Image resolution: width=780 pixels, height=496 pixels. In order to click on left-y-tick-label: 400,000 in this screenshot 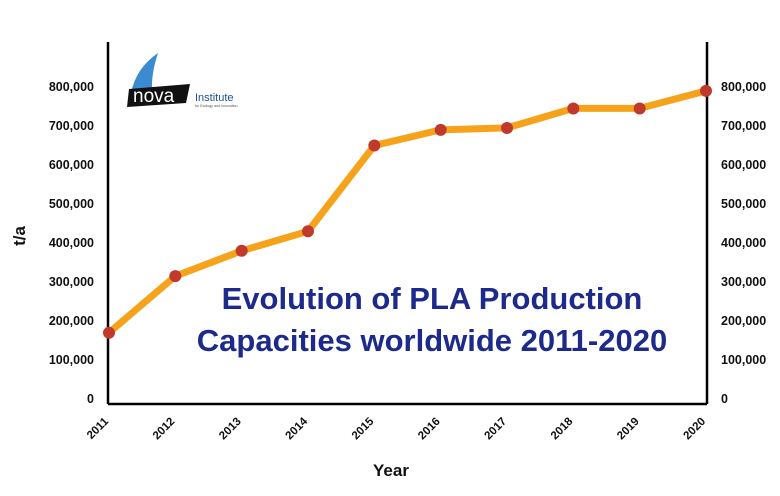, I will do `click(71, 243)`.